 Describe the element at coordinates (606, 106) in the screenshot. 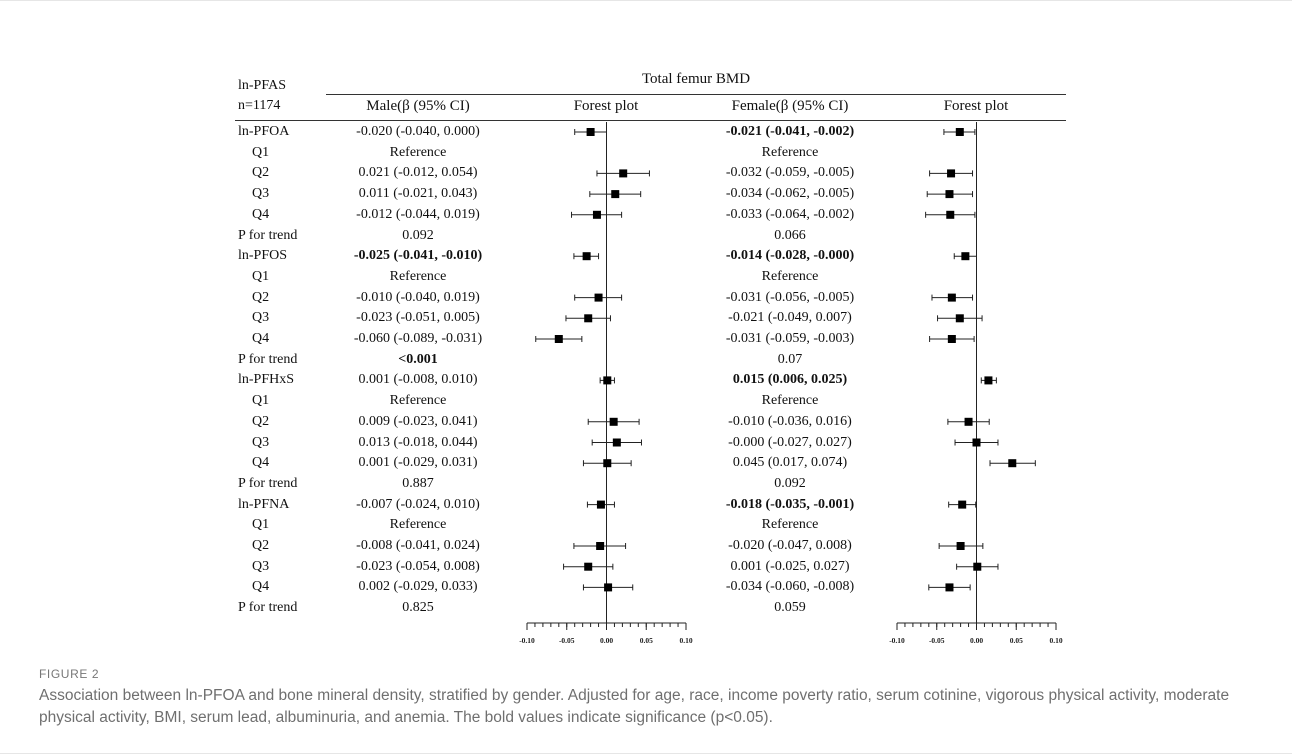

I see `col-header-forest-male: Forest plot` at that location.